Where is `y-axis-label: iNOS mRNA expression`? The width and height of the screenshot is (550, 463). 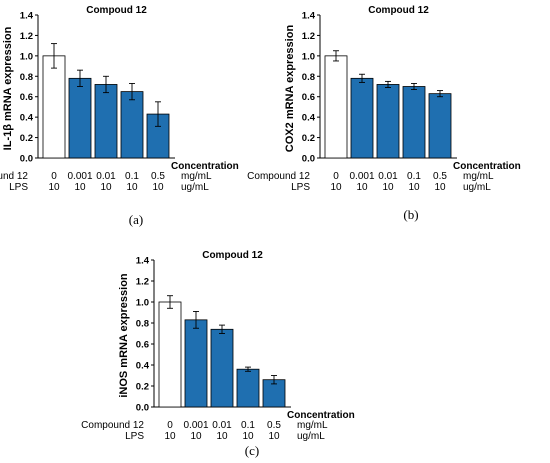 y-axis-label: iNOS mRNA expression is located at coordinates (124, 335).